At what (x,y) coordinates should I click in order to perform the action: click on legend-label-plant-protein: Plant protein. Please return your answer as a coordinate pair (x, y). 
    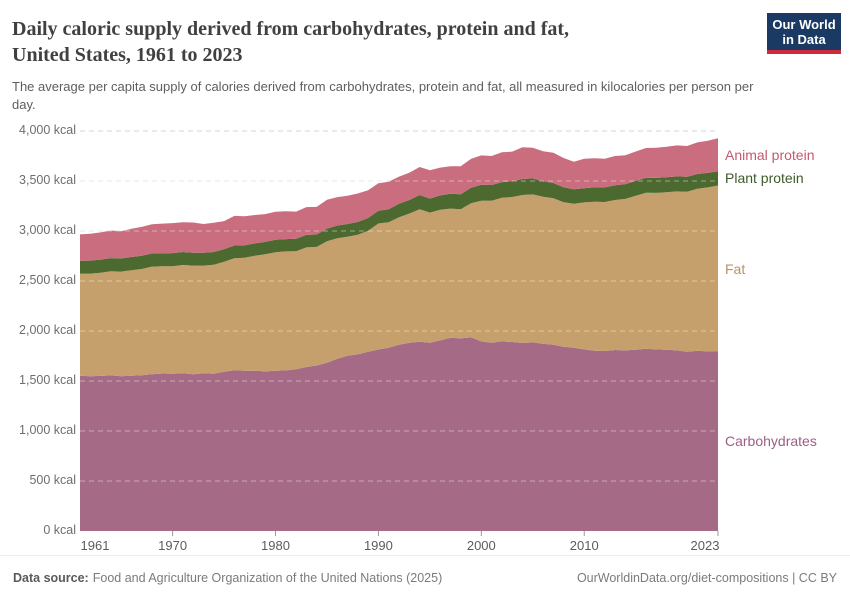
    Looking at the image, I should click on (764, 178).